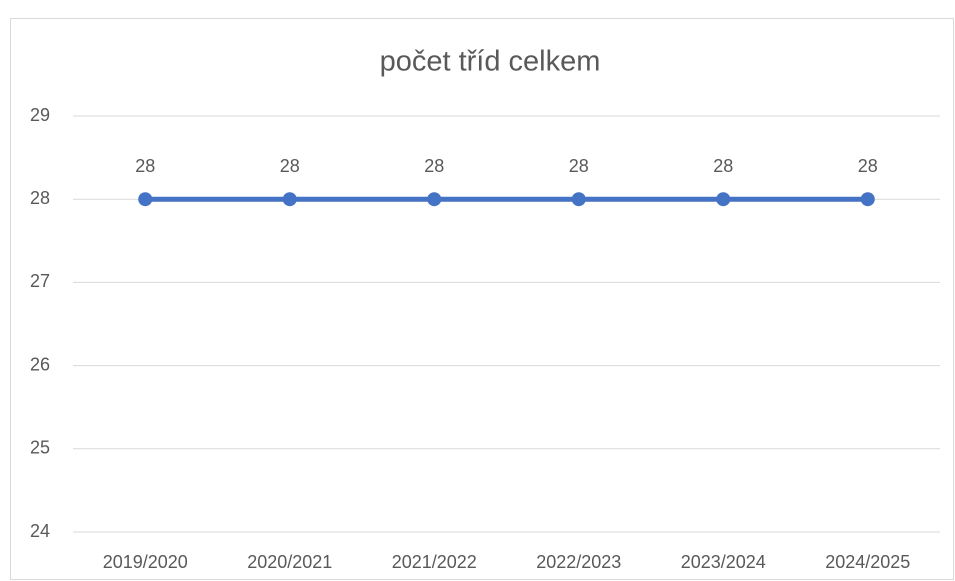  What do you see at coordinates (40, 198) in the screenshot?
I see `y-tick-label: 28` at bounding box center [40, 198].